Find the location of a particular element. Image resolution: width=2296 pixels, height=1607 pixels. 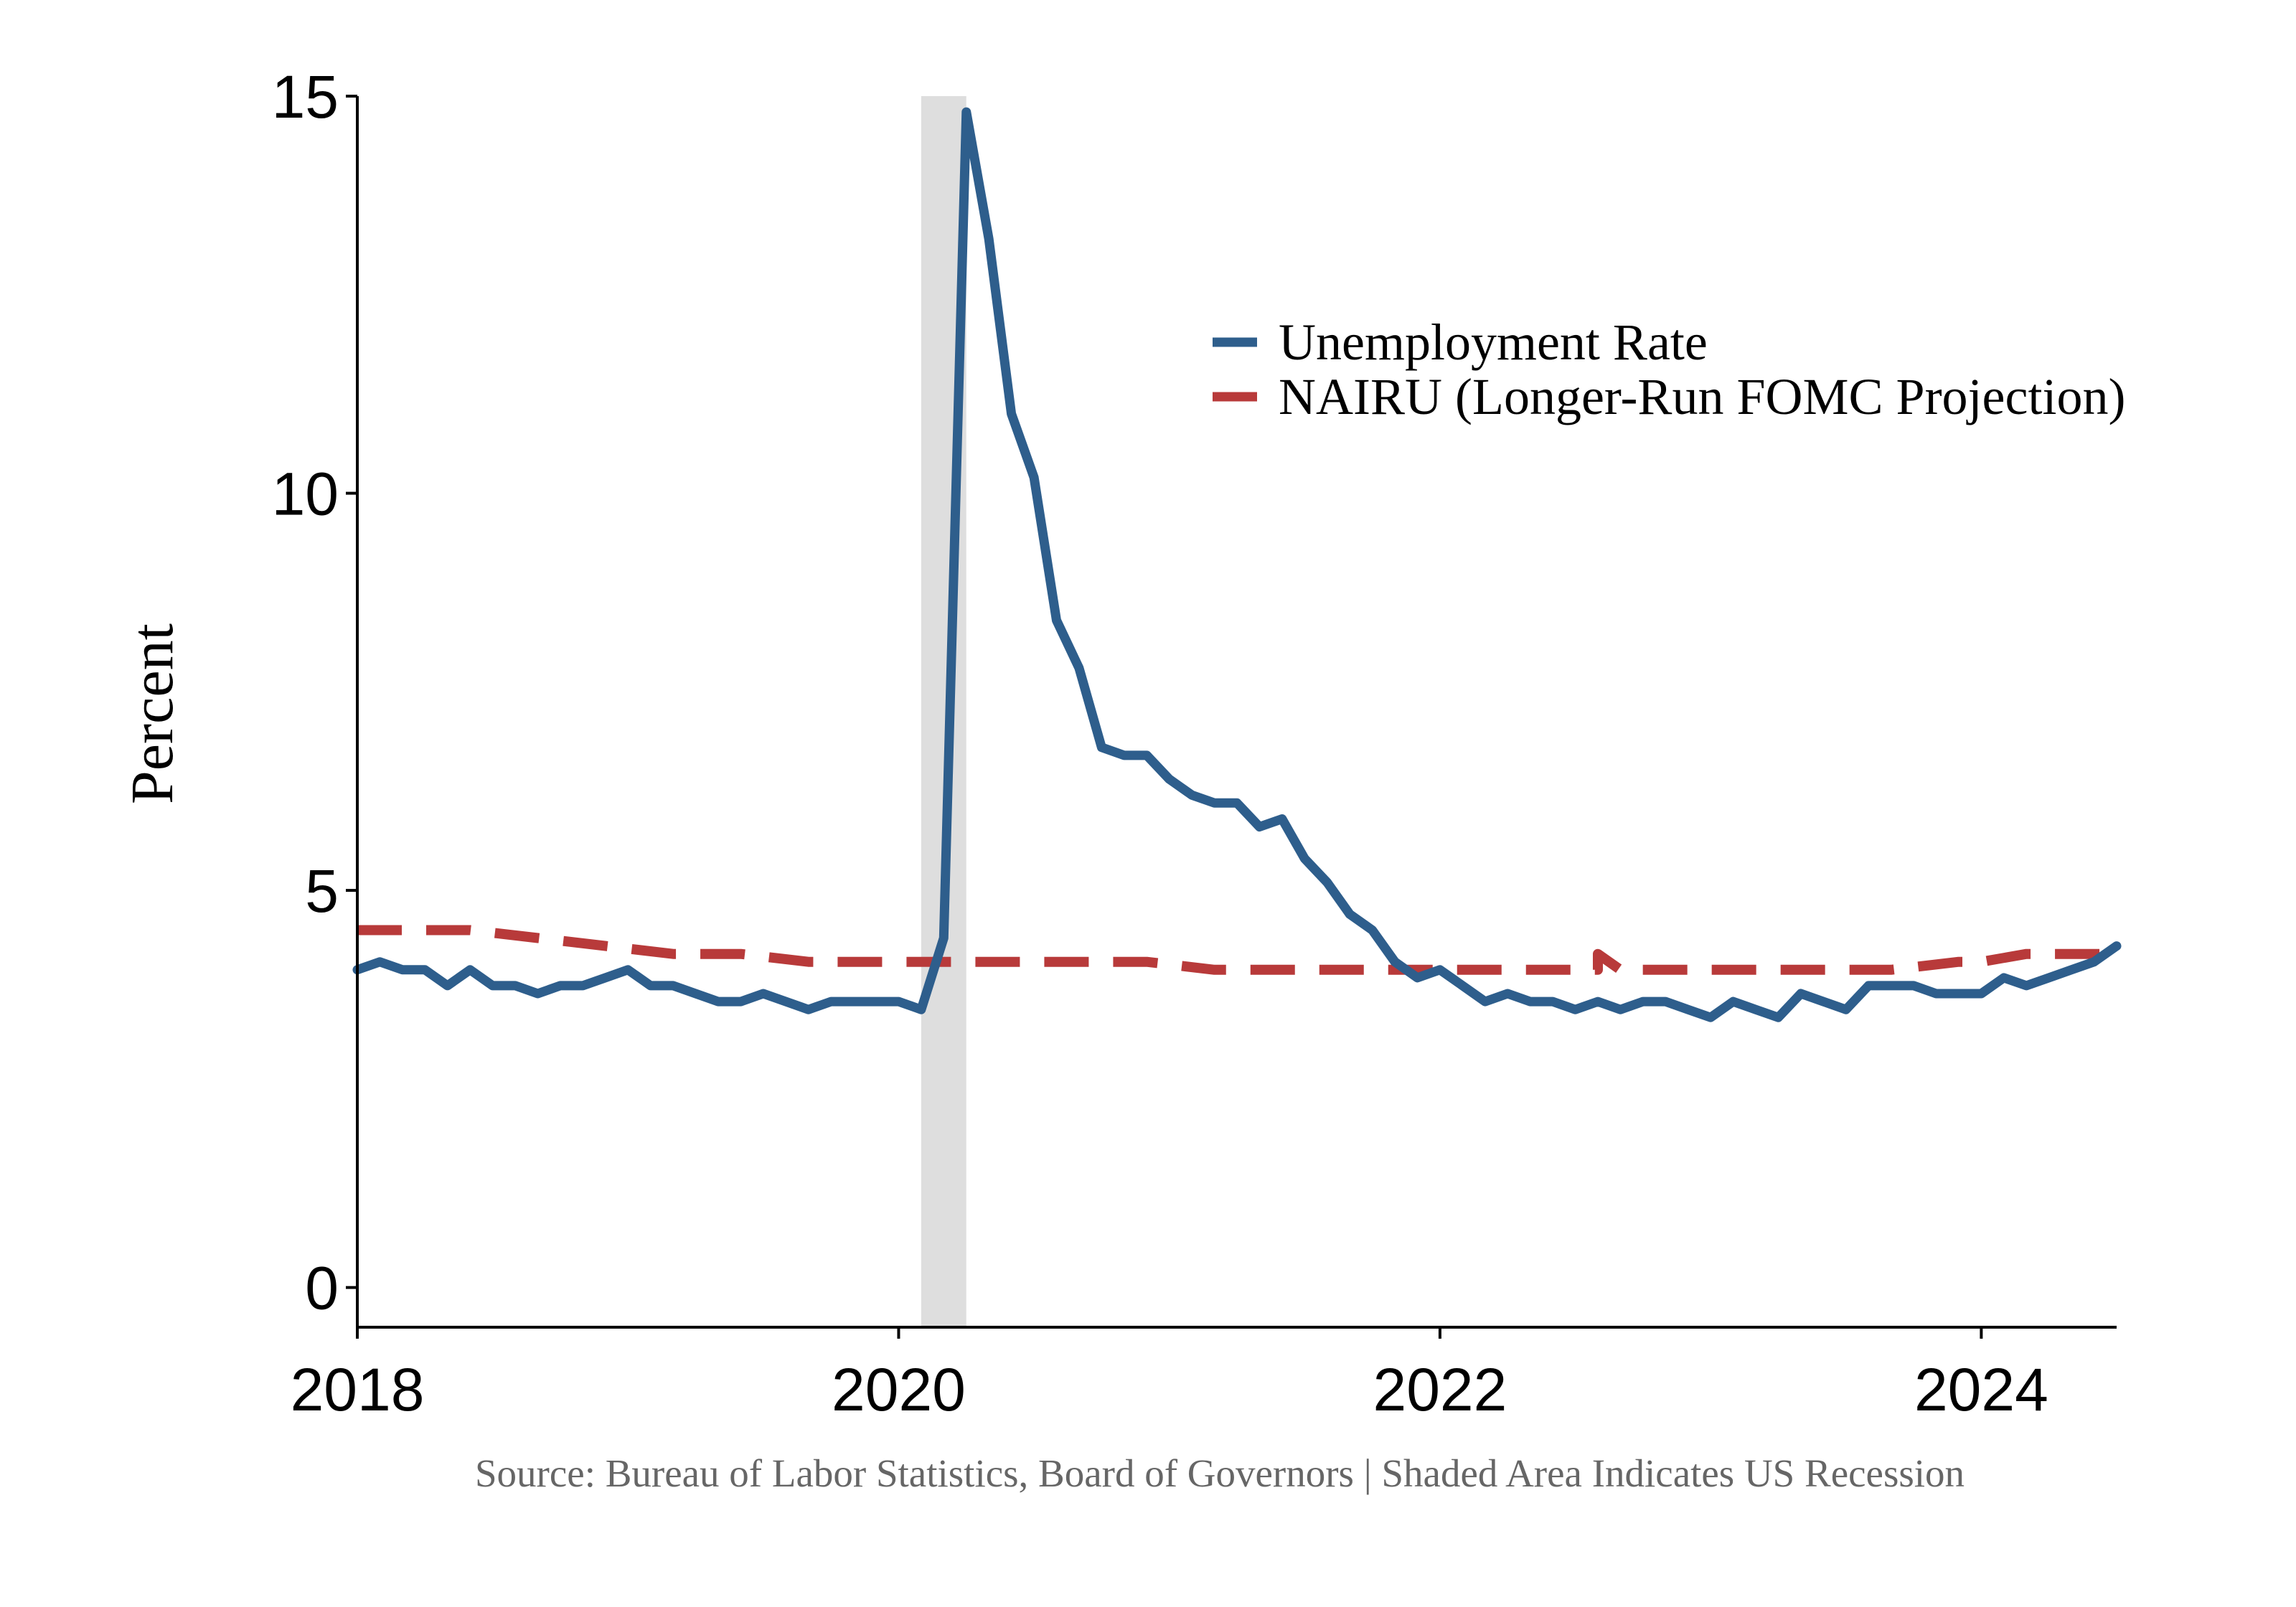

y-tick-label: 5 is located at coordinates (322, 891).